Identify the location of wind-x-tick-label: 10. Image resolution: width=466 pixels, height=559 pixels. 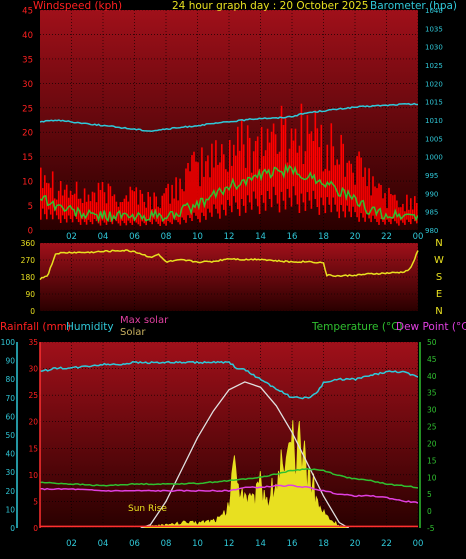
(197, 237).